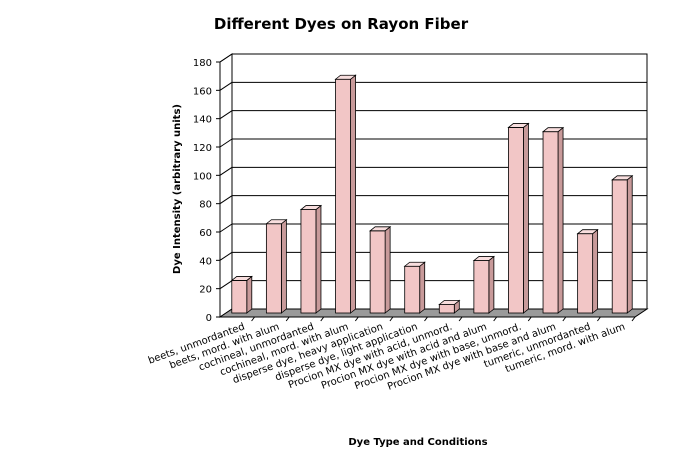 The width and height of the screenshot is (683, 467). I want to click on side-wall, so click(226, 185).